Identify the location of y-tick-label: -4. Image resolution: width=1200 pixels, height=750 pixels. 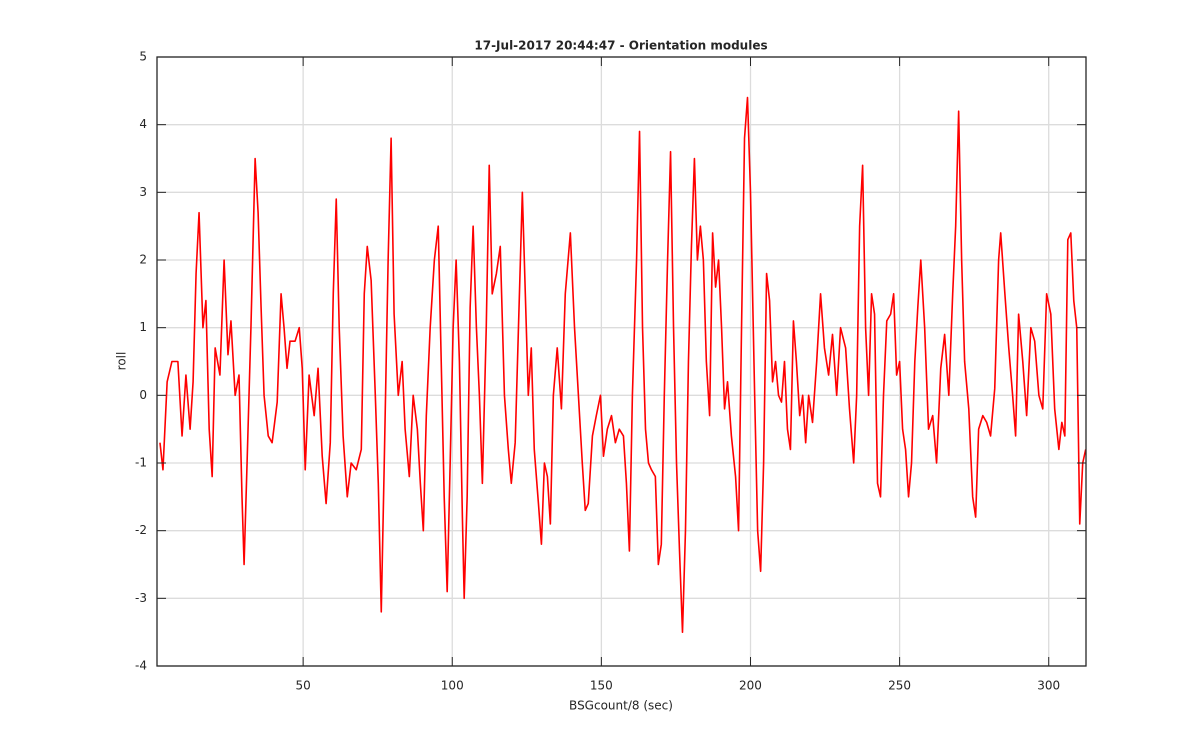
(141, 666).